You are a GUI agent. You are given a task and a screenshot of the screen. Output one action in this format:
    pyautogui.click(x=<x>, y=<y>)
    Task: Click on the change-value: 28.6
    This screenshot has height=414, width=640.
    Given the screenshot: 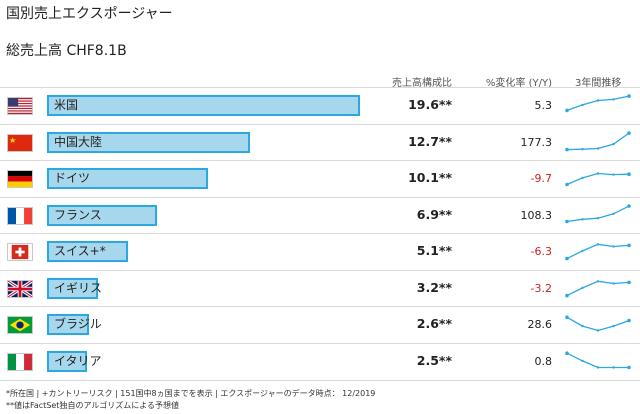 What is the action you would take?
    pyautogui.click(x=540, y=324)
    